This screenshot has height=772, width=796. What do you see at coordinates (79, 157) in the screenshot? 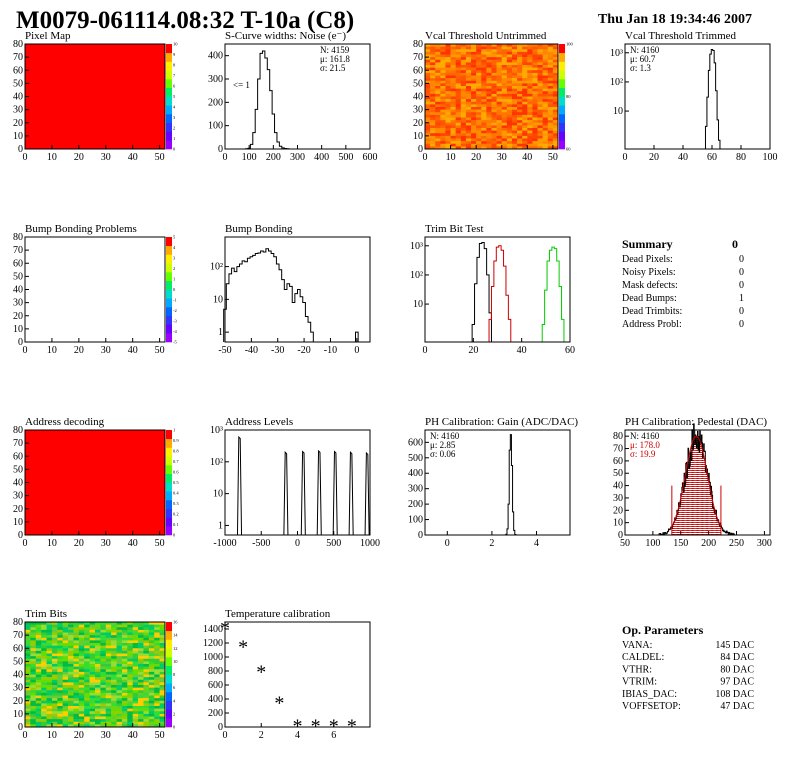
I see `x-tick-label: 20` at bounding box center [79, 157].